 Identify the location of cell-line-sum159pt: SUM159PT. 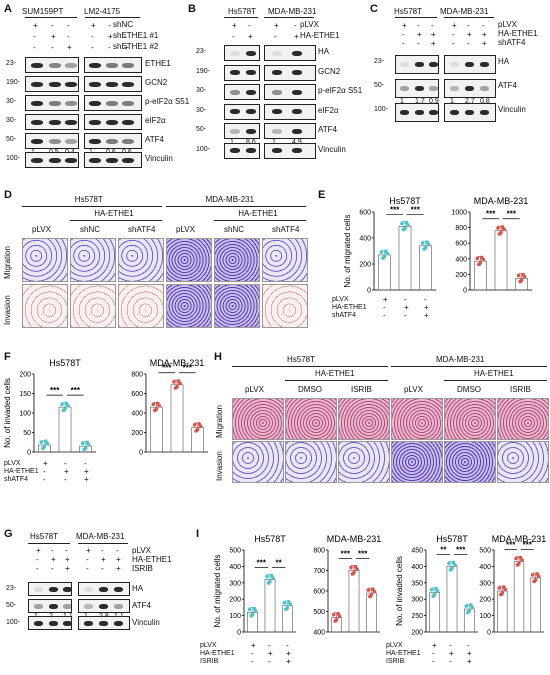
(43, 11).